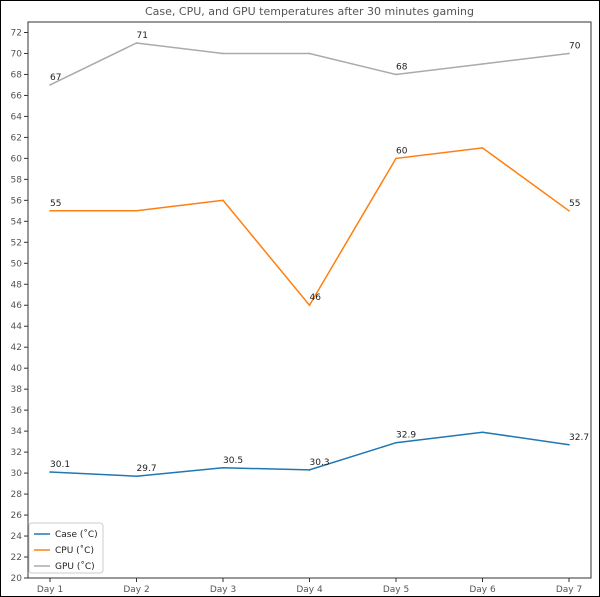  I want to click on y-tick-label: 56, so click(17, 201).